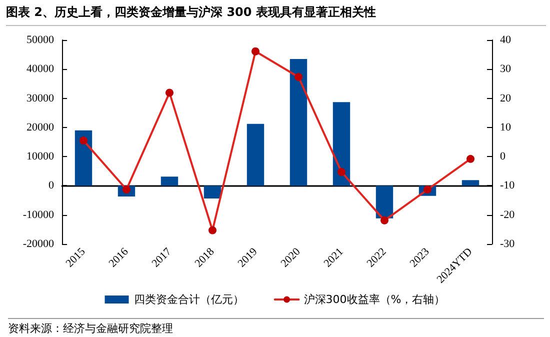  What do you see at coordinates (40, 40) in the screenshot?
I see `y-tick-label: 50000` at bounding box center [40, 40].